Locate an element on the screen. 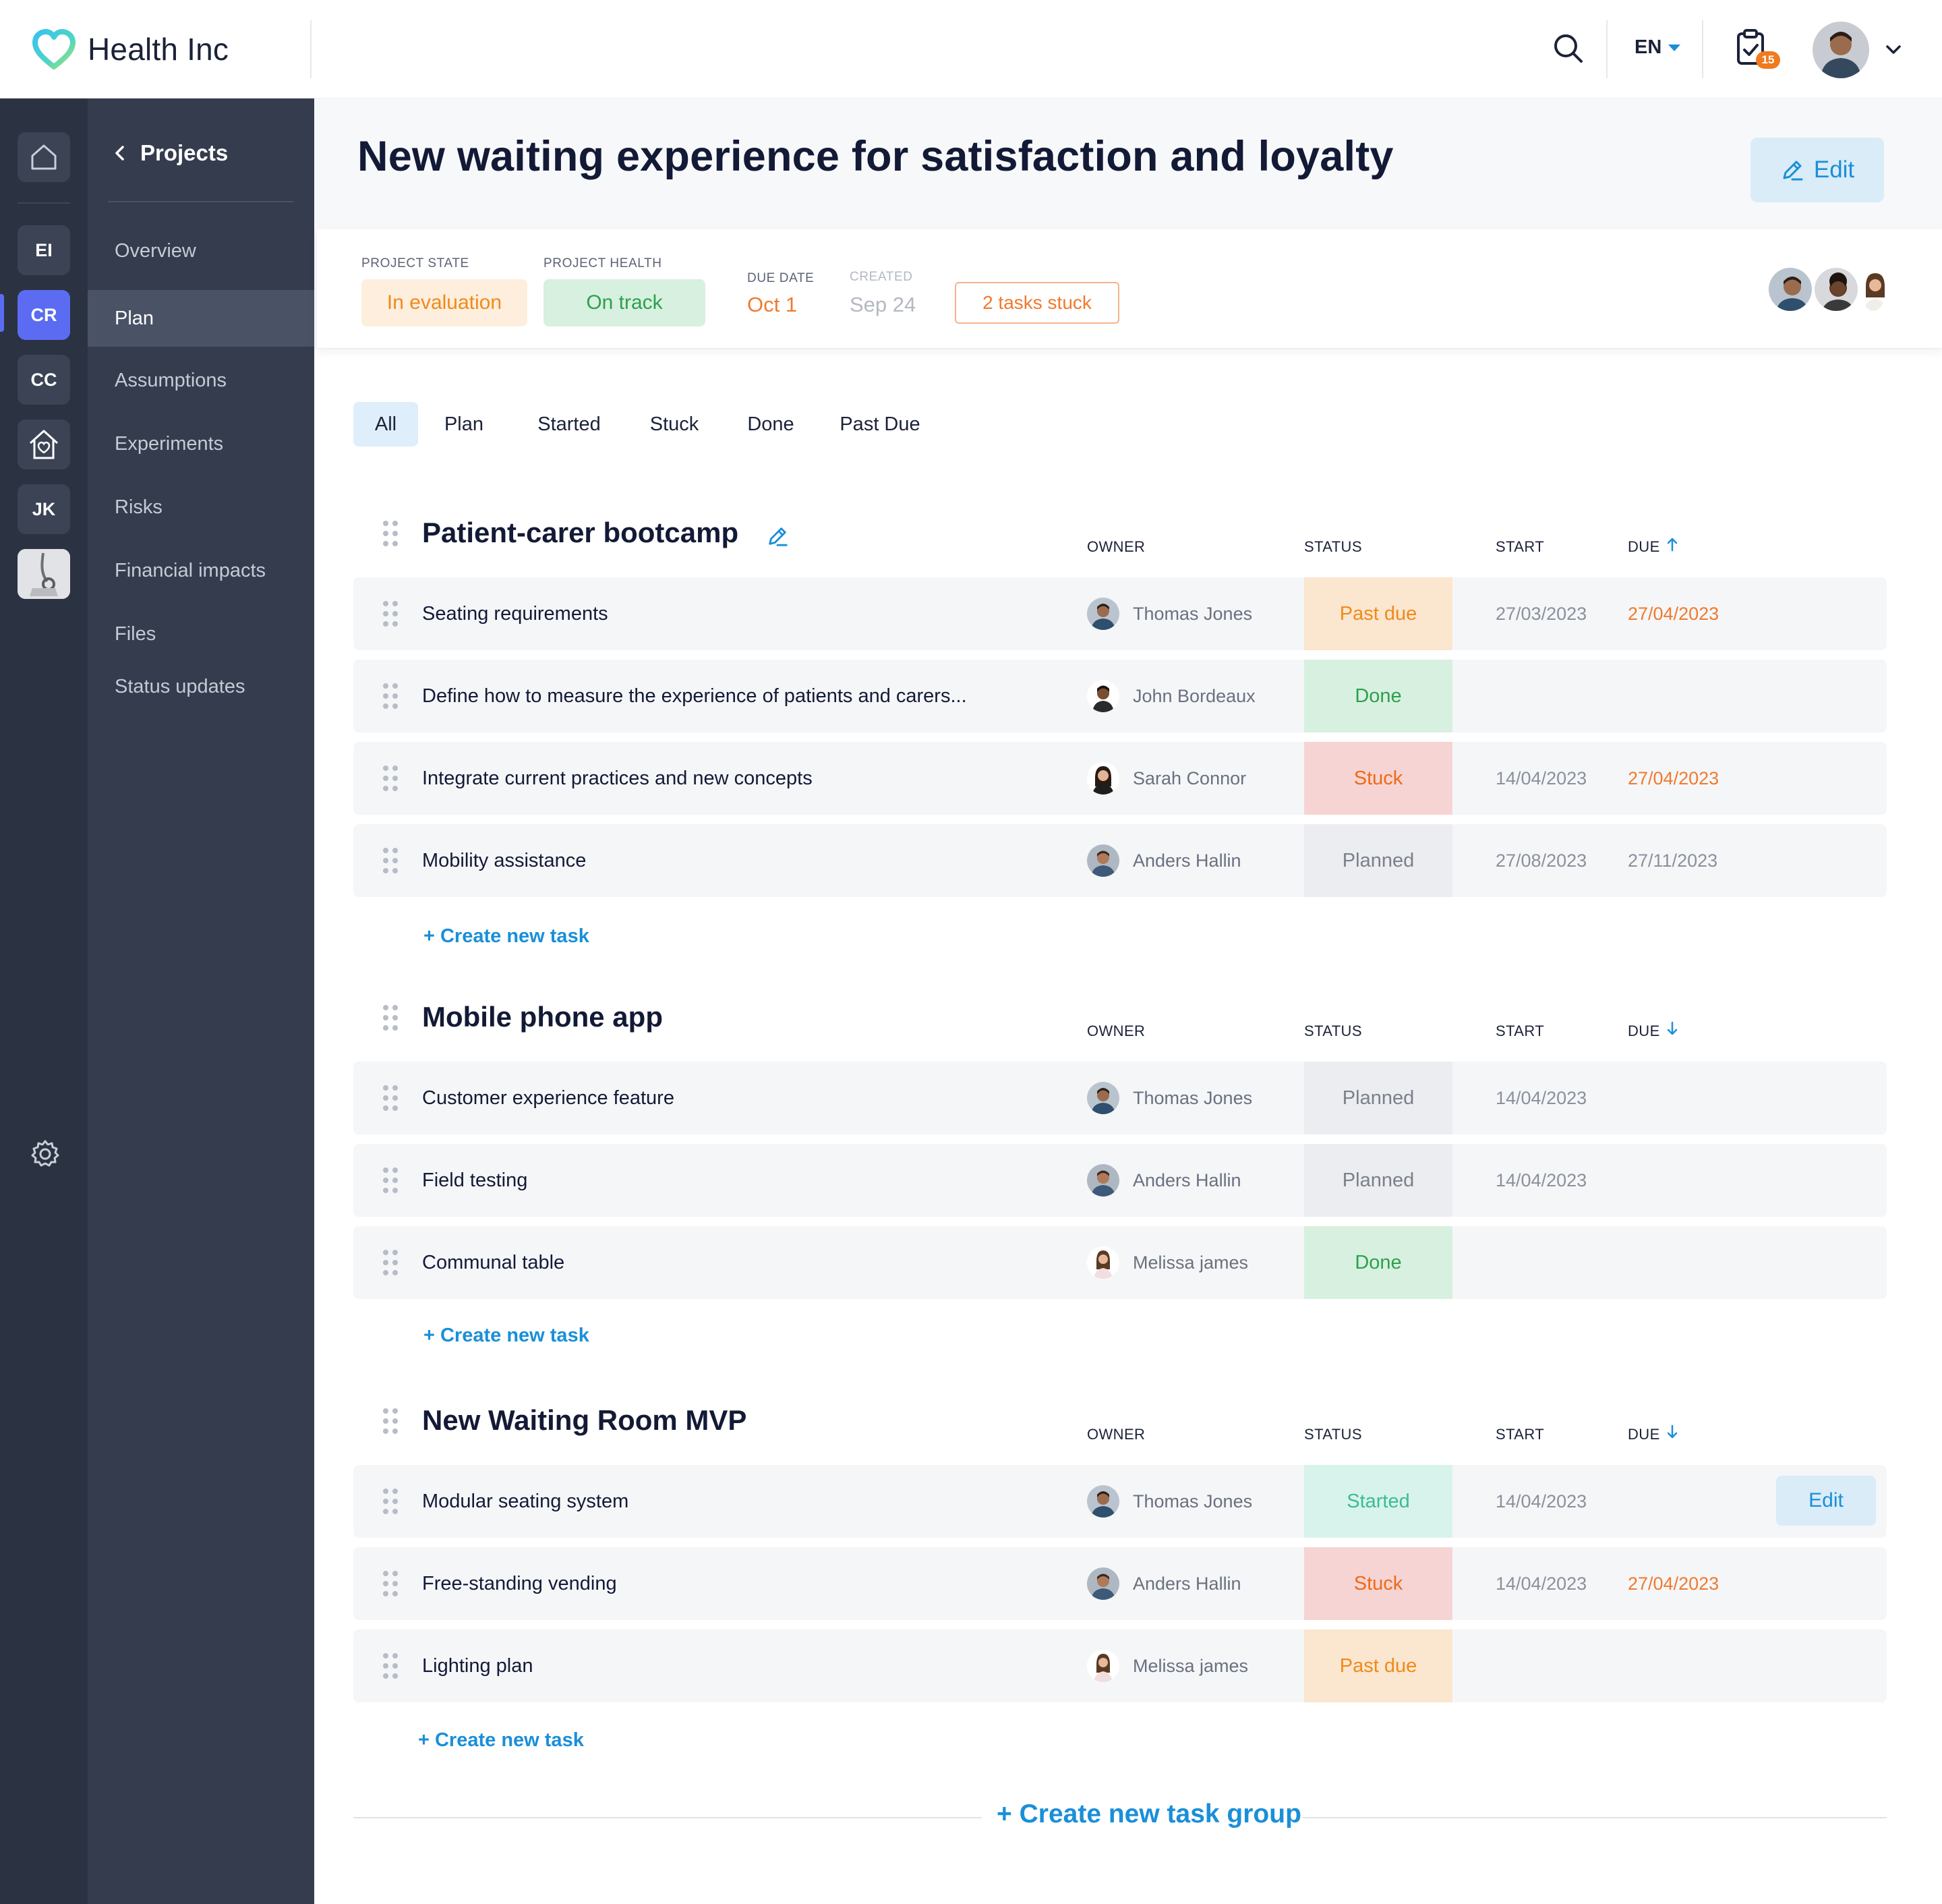 This screenshot has height=1904, width=1942. pencil-icon is located at coordinates (778, 536).